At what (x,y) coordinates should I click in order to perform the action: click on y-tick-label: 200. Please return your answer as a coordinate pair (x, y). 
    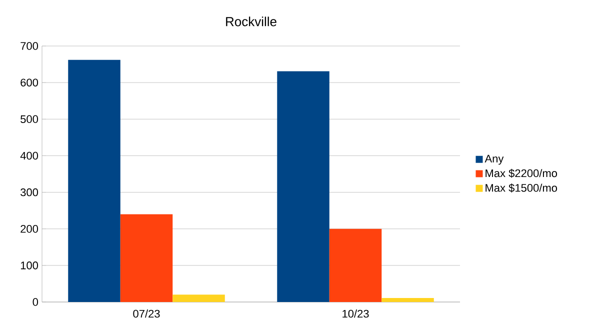
    Looking at the image, I should click on (29, 228).